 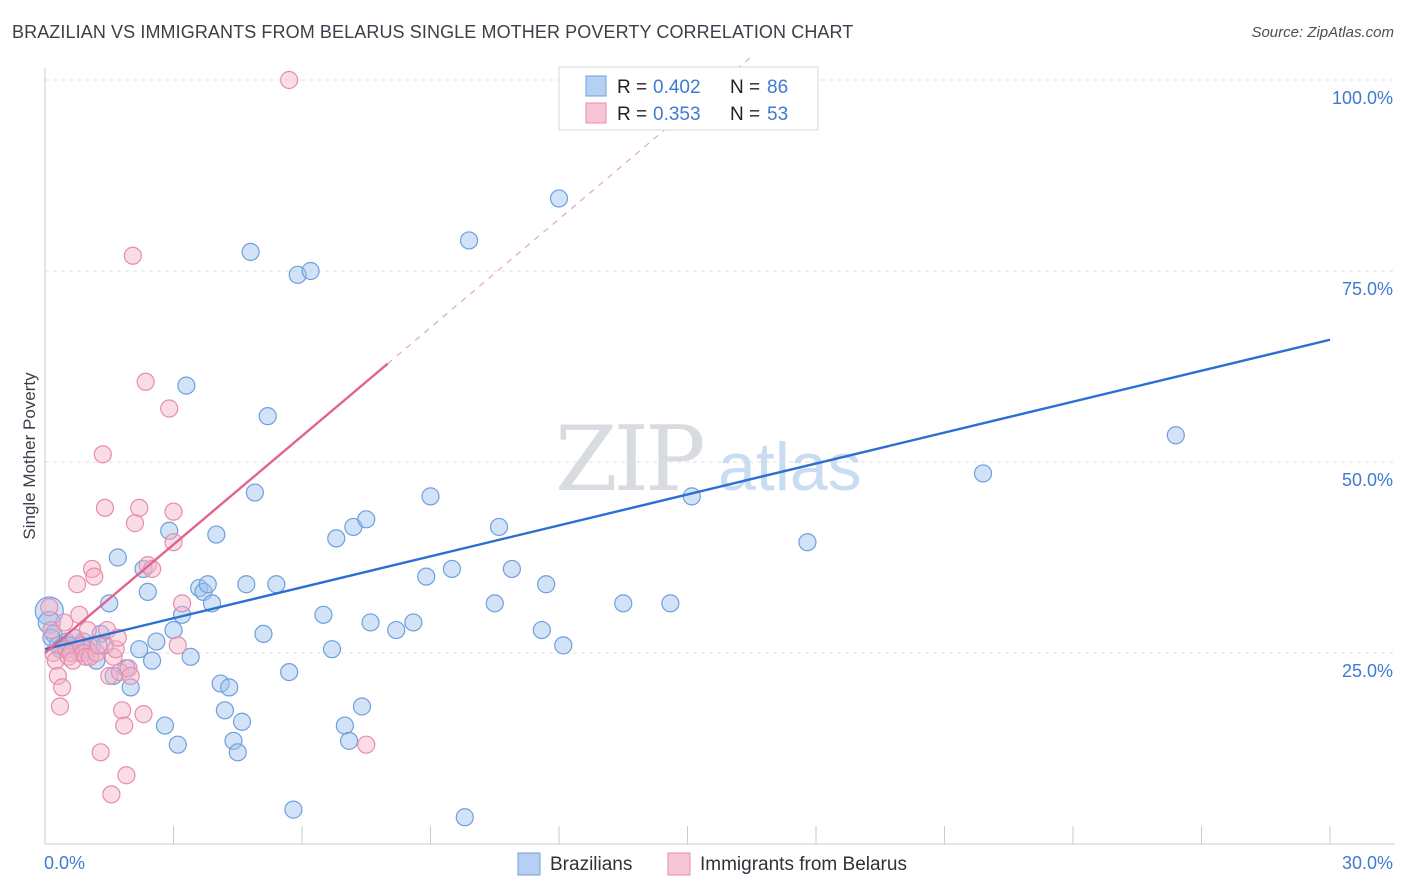 What do you see at coordinates (1367, 480) in the screenshot?
I see `y-tick-label: 50.0%` at bounding box center [1367, 480].